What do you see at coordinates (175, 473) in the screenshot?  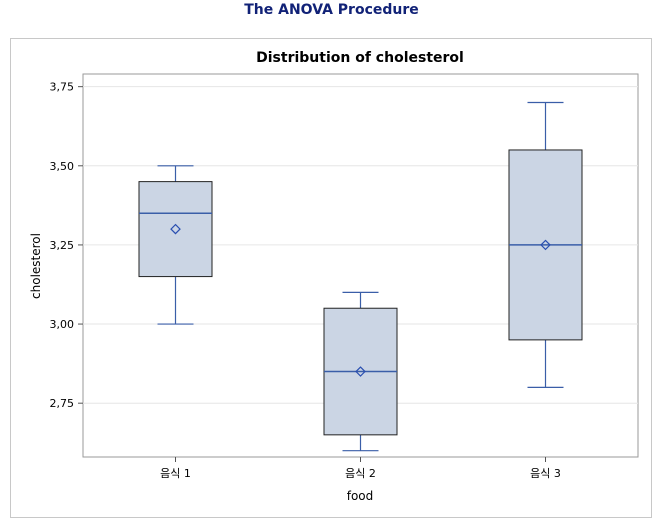 I see `x-tick-label: 음식 1` at bounding box center [175, 473].